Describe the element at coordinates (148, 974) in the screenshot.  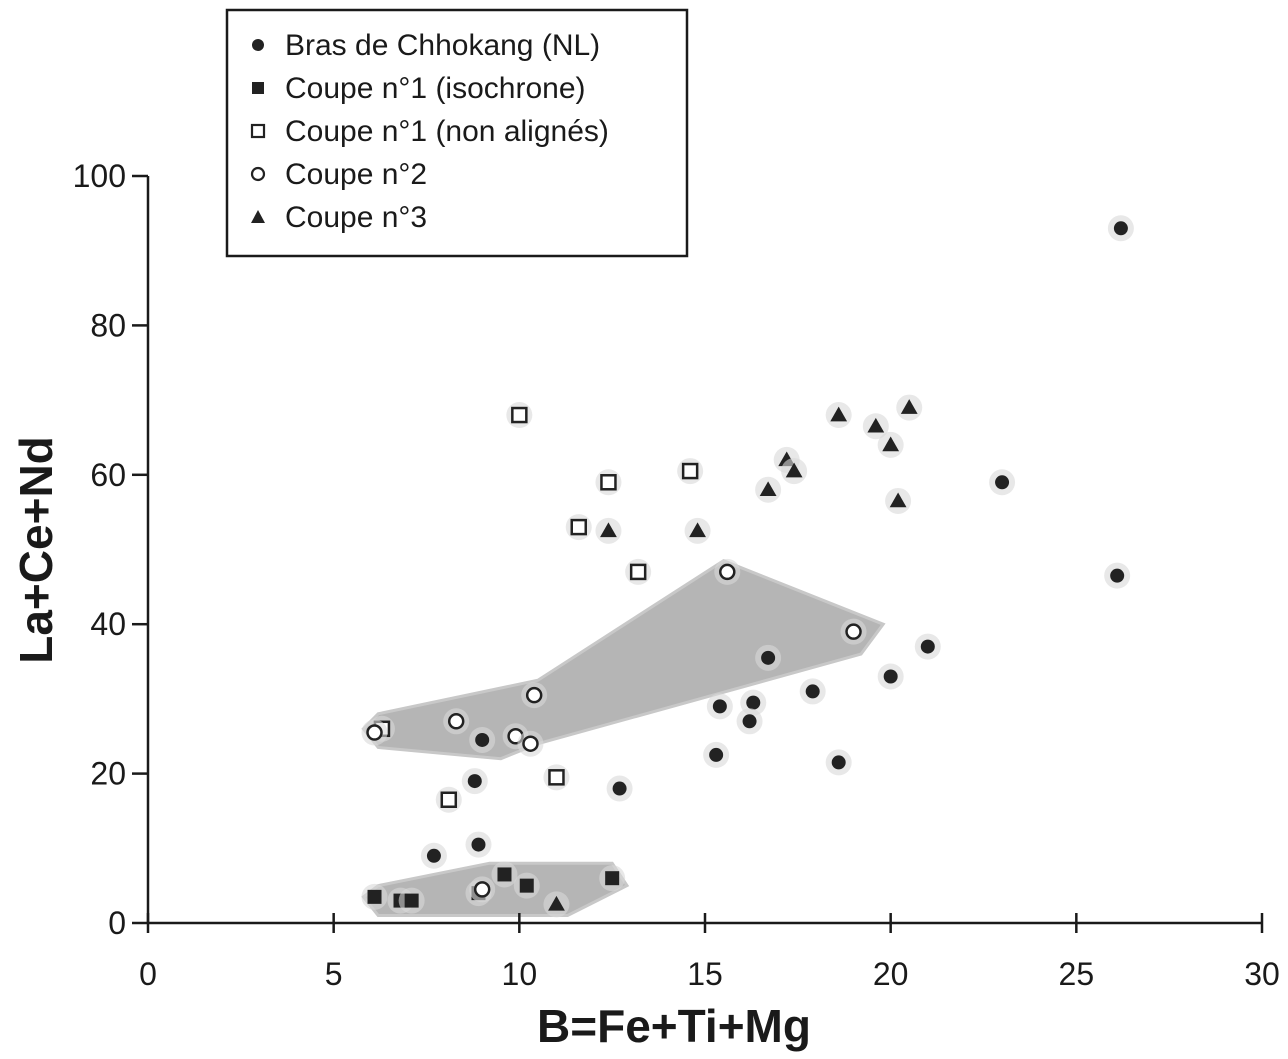
I see `x-tick-label: 0` at that location.